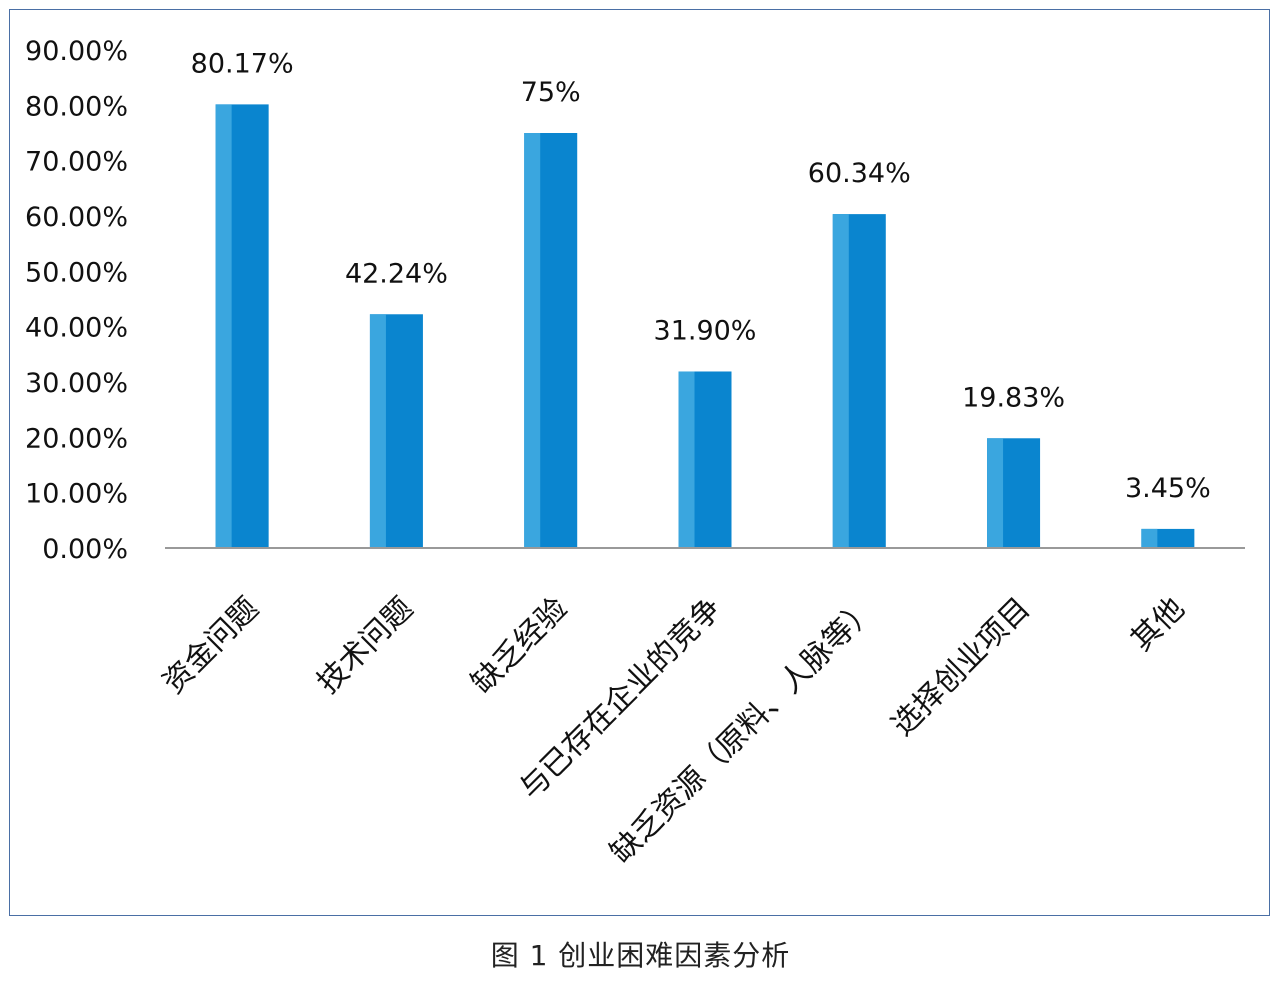  I want to click on y-tick-label: 0.00%, so click(85, 549).